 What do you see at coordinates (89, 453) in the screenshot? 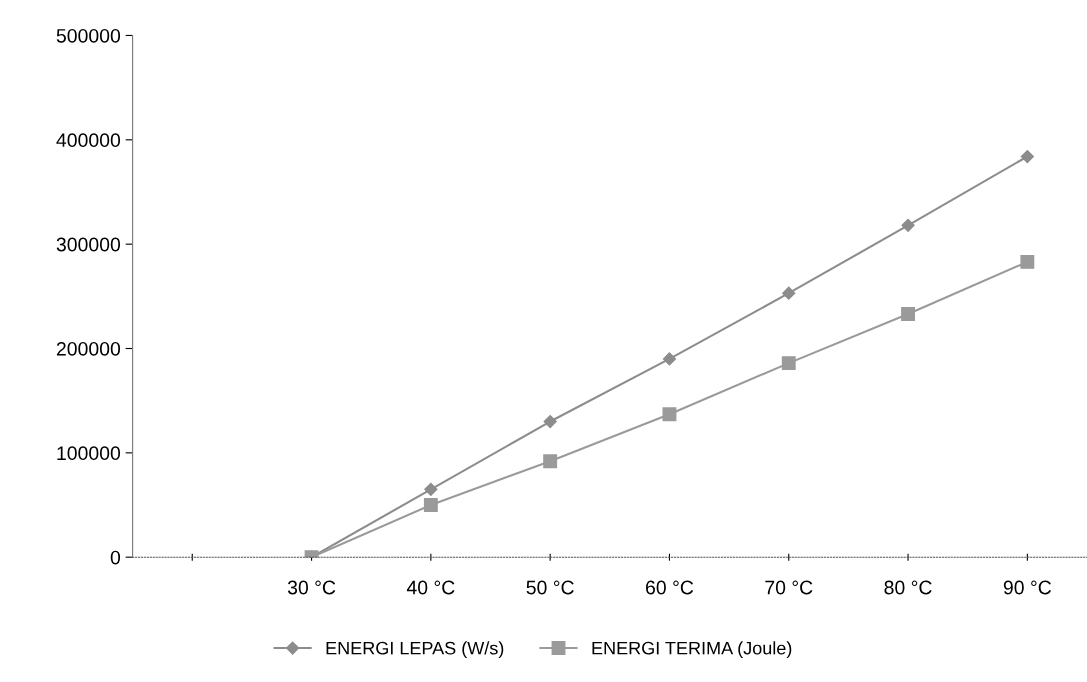
I see `y-tick-label: 100000` at bounding box center [89, 453].